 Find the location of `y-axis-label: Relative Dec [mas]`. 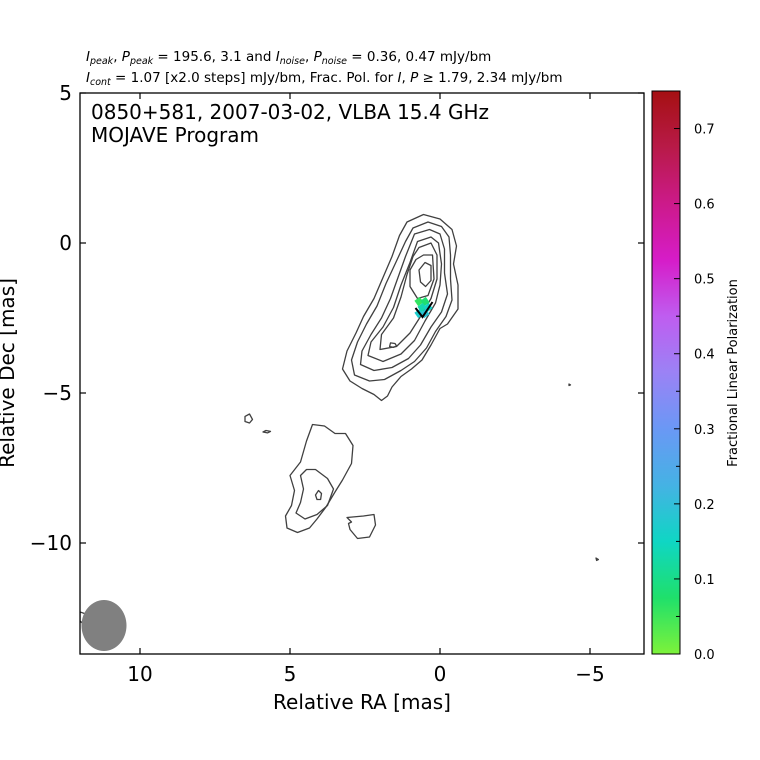

y-axis-label: Relative Dec [mas] is located at coordinates (9, 373).